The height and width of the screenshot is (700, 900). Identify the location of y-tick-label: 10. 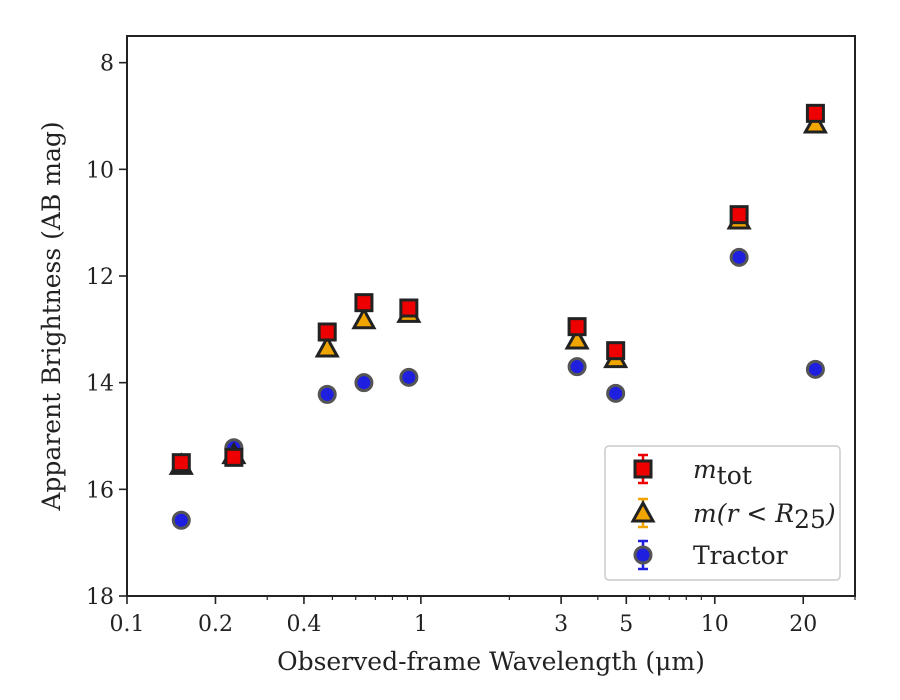
(100, 170).